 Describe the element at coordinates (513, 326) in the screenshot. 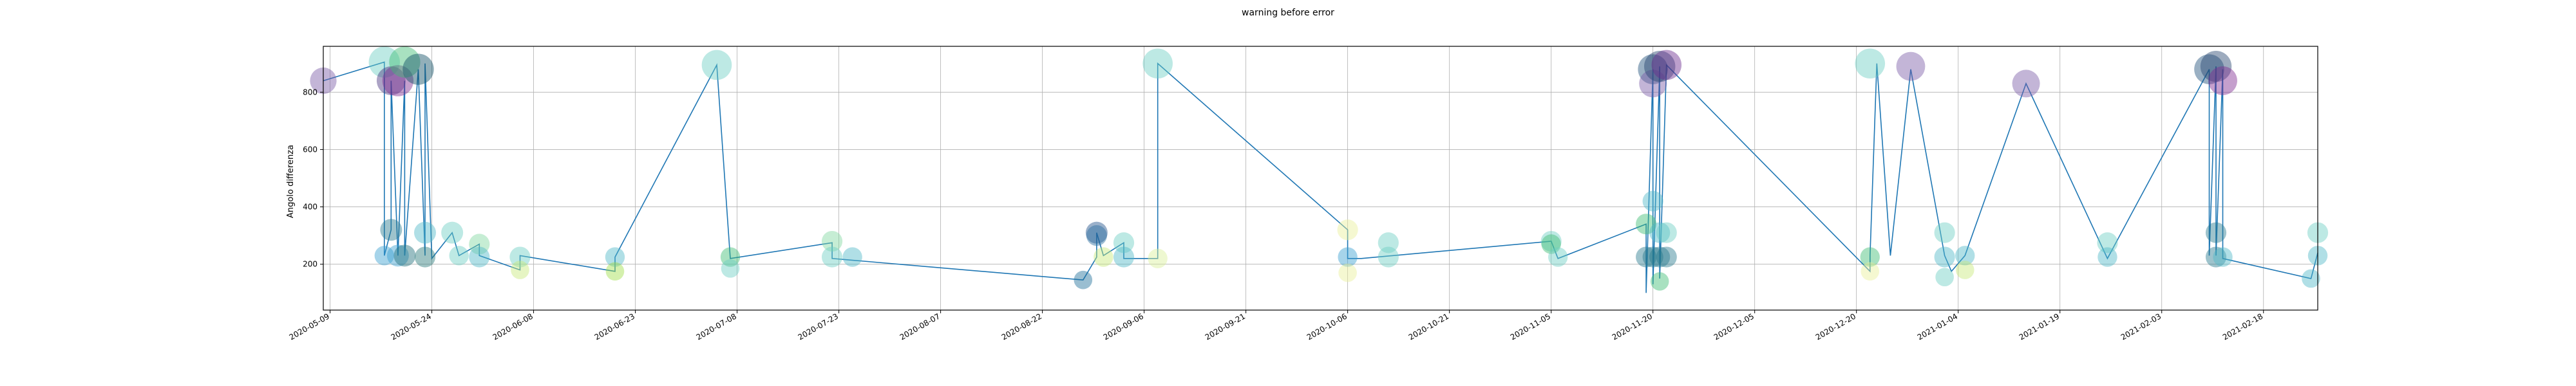

I see `x-tick-label: 2020-06-08` at that location.